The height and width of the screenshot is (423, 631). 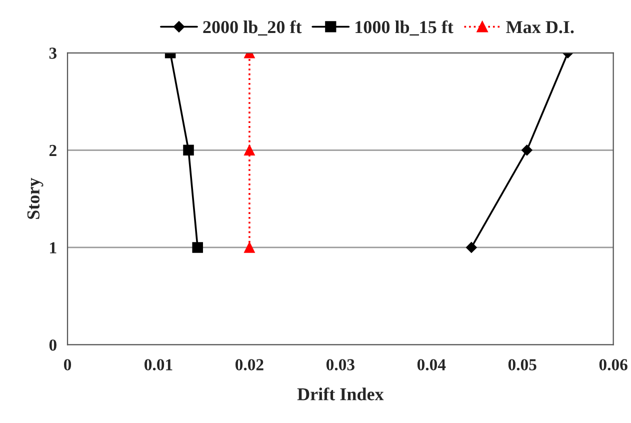 I want to click on legend-label: Max D.I., so click(x=540, y=27).